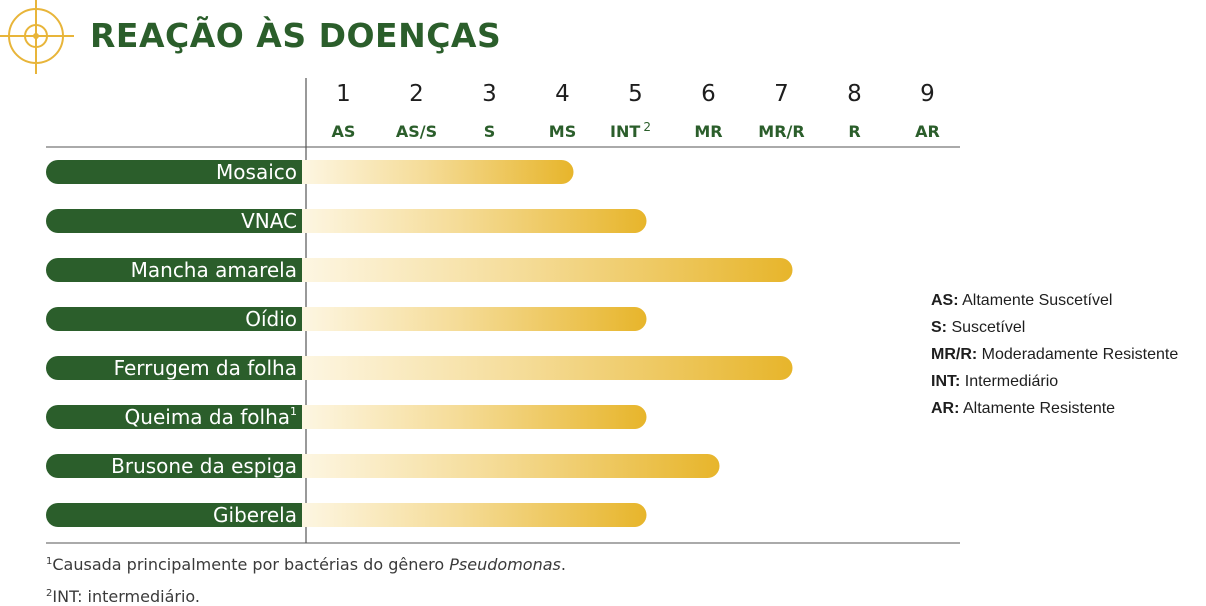  Describe the element at coordinates (708, 94) in the screenshot. I see `scale-number: 6` at that location.